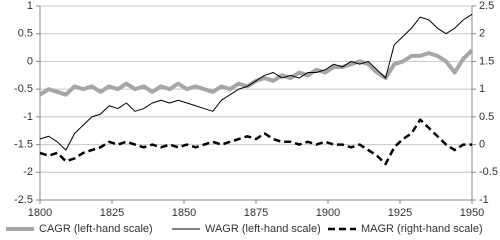 Image resolution: width=500 pixels, height=240 pixels. Describe the element at coordinates (263, 229) in the screenshot. I see `legend-label: WAGR (left-hand scale)` at that location.